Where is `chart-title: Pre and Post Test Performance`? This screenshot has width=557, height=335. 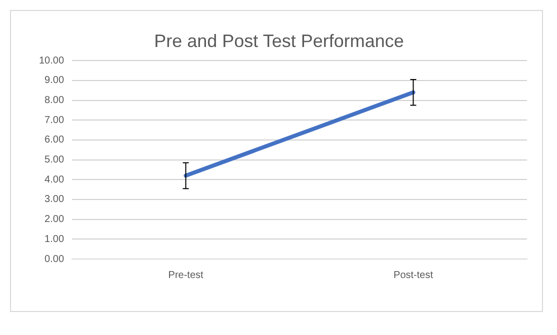
chart-title: Pre and Post Test Performance is located at coordinates (279, 40).